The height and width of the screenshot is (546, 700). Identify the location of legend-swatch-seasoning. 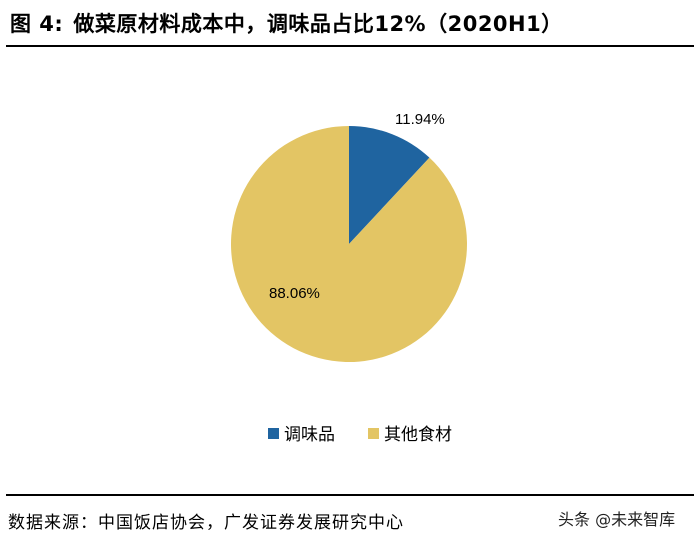
(273, 433).